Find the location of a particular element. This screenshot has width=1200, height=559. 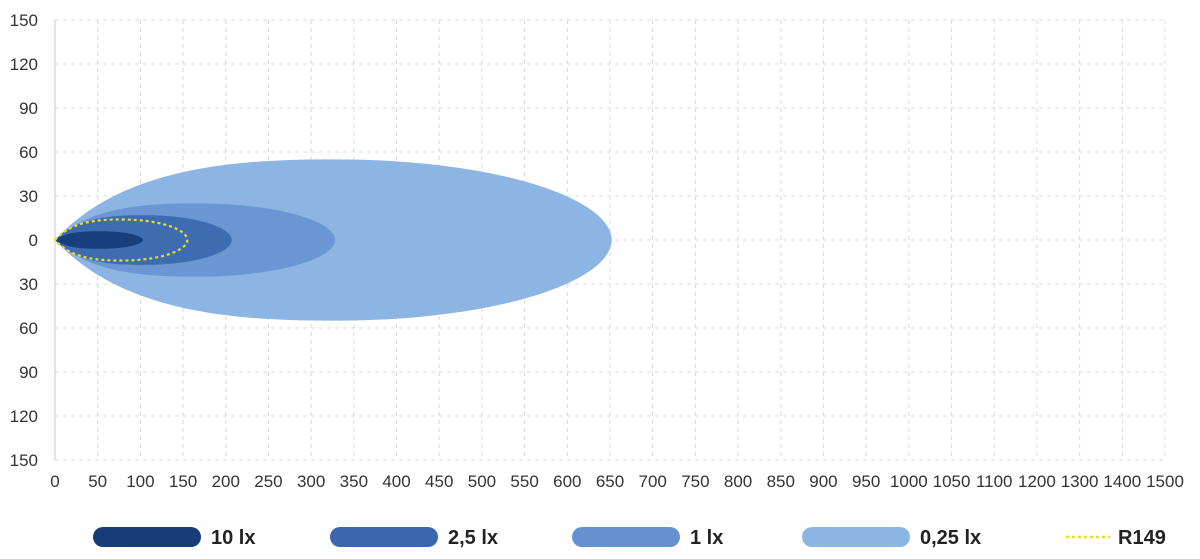

x-tick-label: 500 is located at coordinates (482, 481).